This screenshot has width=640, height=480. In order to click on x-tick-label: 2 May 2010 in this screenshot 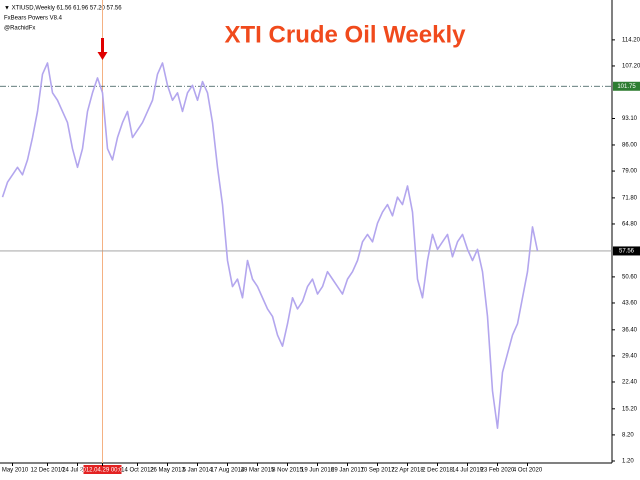, I will do `click(14, 471)`.